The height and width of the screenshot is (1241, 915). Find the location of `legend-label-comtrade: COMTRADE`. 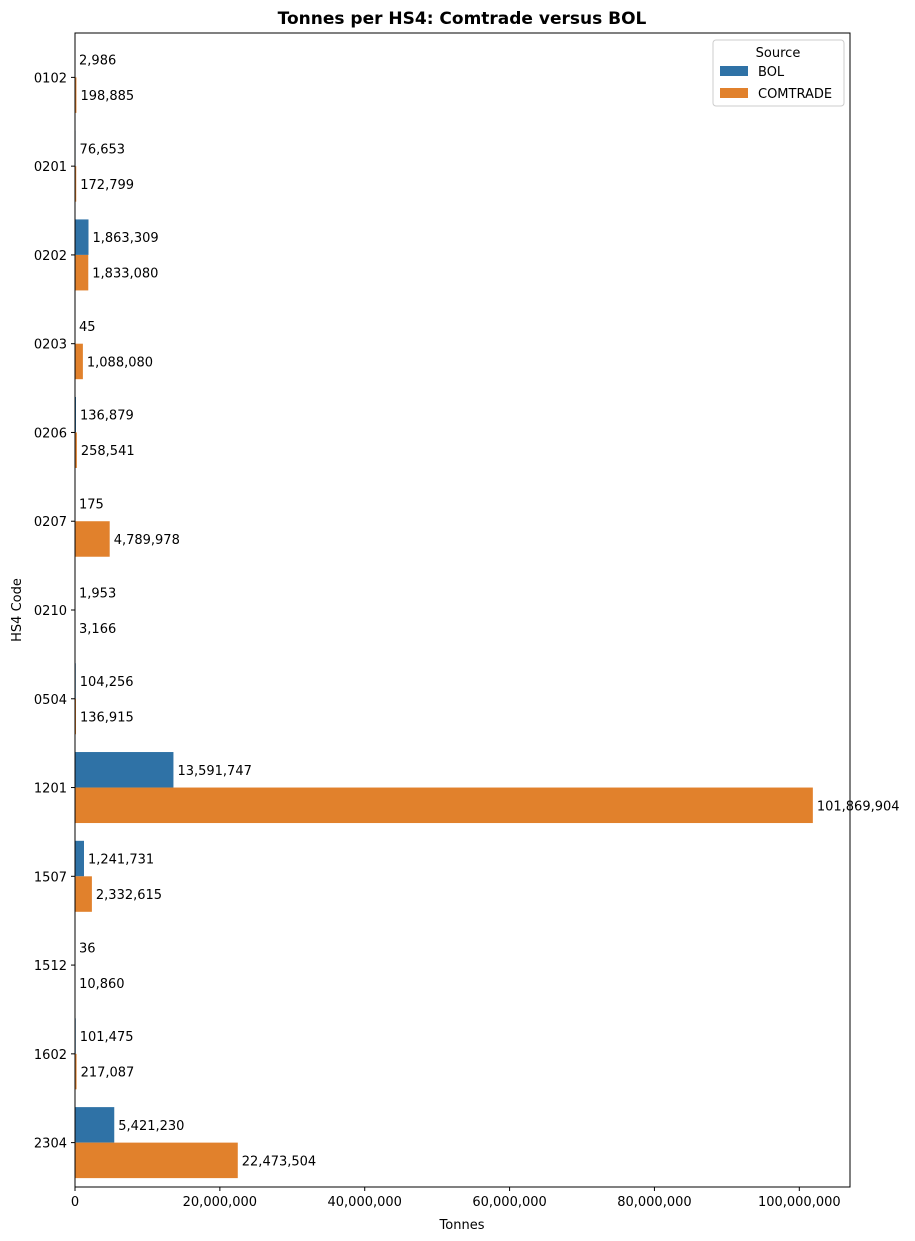

legend-label-comtrade: COMTRADE is located at coordinates (795, 94).